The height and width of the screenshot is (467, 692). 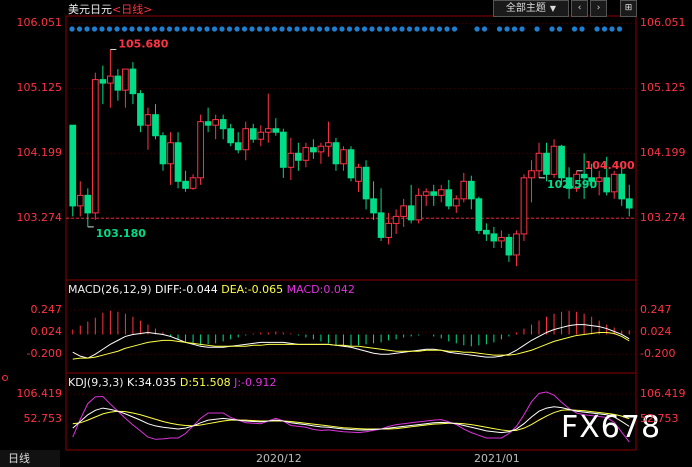 What do you see at coordinates (252, 289) in the screenshot?
I see `macd-dea-label: DEA:-0.065` at bounding box center [252, 289].